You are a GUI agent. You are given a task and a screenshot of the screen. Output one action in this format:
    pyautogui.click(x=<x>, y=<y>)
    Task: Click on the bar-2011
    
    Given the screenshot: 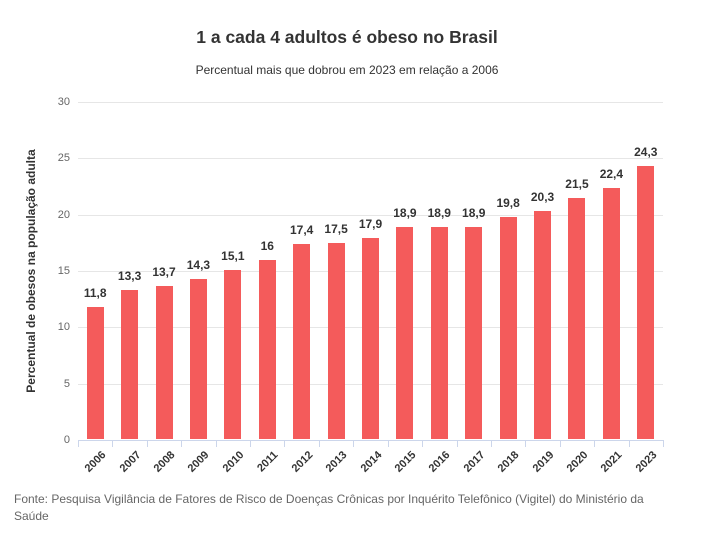 What is the action you would take?
    pyautogui.click(x=267, y=349)
    